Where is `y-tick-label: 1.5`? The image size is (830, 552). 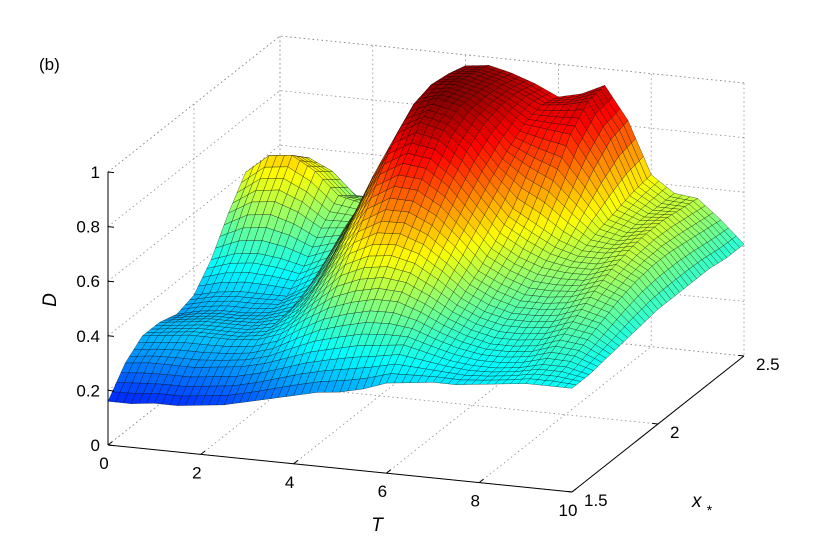
y-tick-label: 1.5 is located at coordinates (596, 500).